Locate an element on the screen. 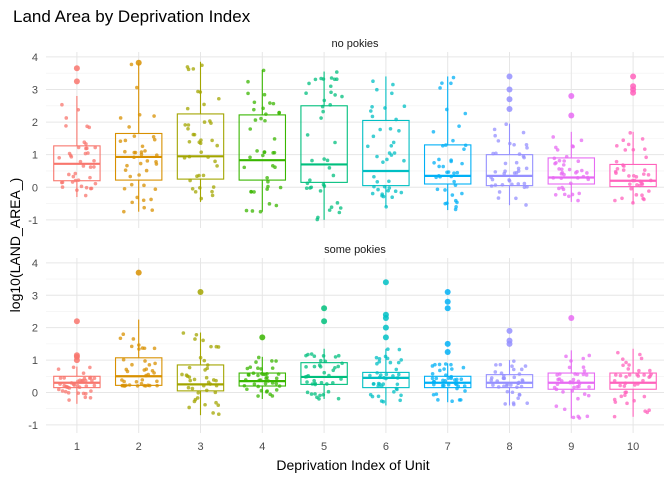 The height and width of the screenshot is (480, 672). panel-strip-label: some pokies is located at coordinates (355, 250).